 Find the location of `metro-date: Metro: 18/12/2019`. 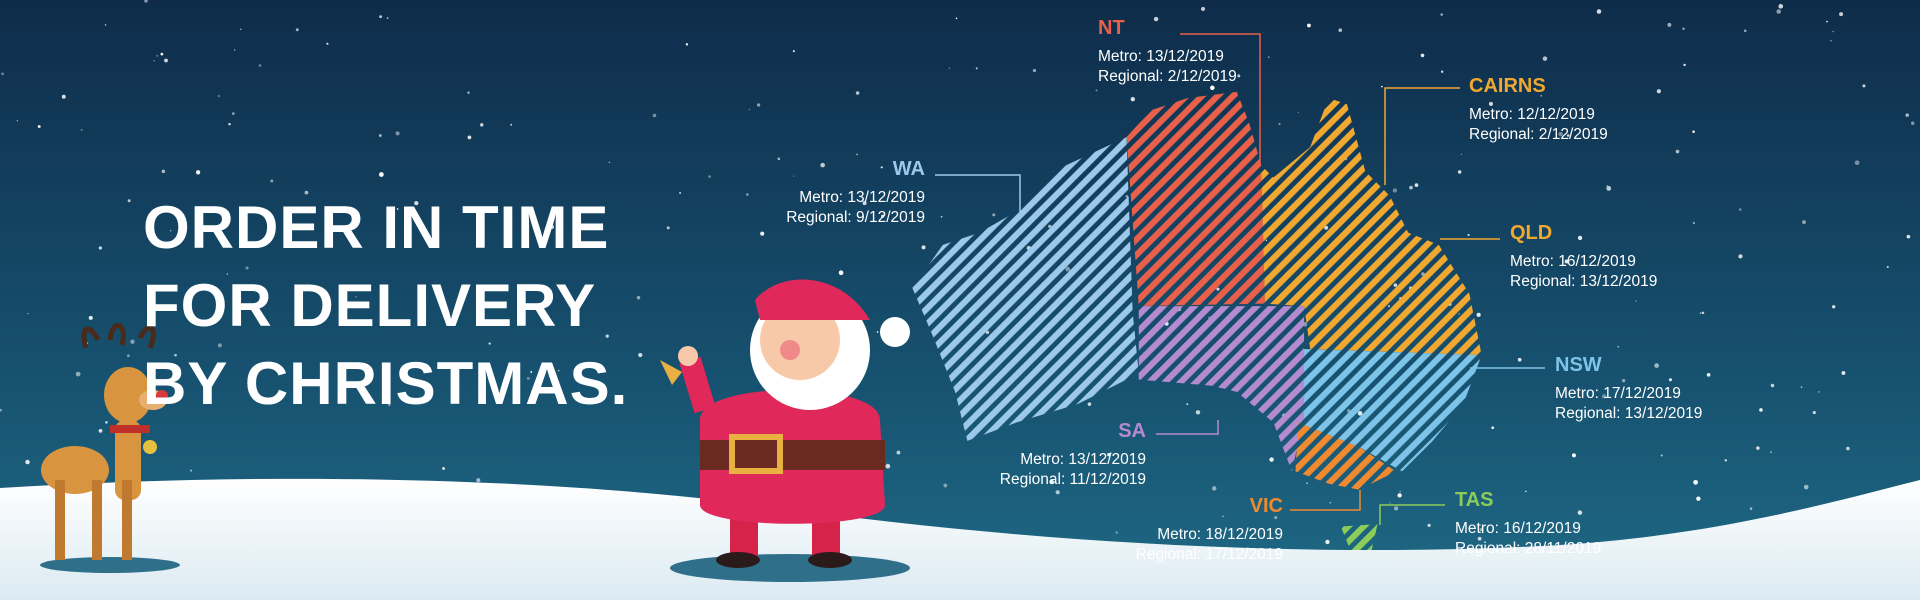

metro-date: Metro: 18/12/2019 is located at coordinates (1220, 534).